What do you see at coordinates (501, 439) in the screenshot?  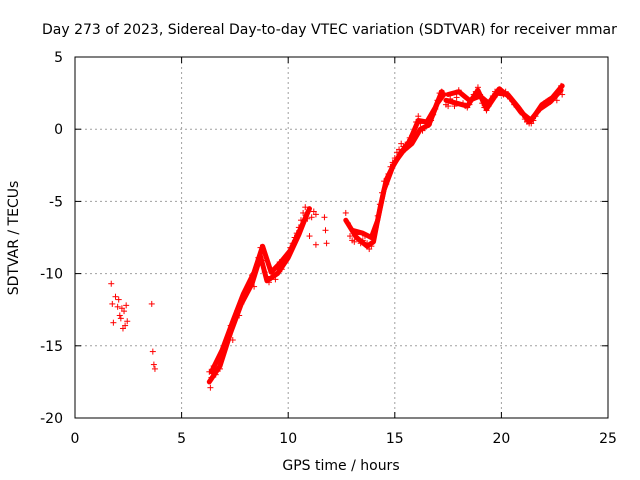 I see `x-tick-label: 20` at bounding box center [501, 439].